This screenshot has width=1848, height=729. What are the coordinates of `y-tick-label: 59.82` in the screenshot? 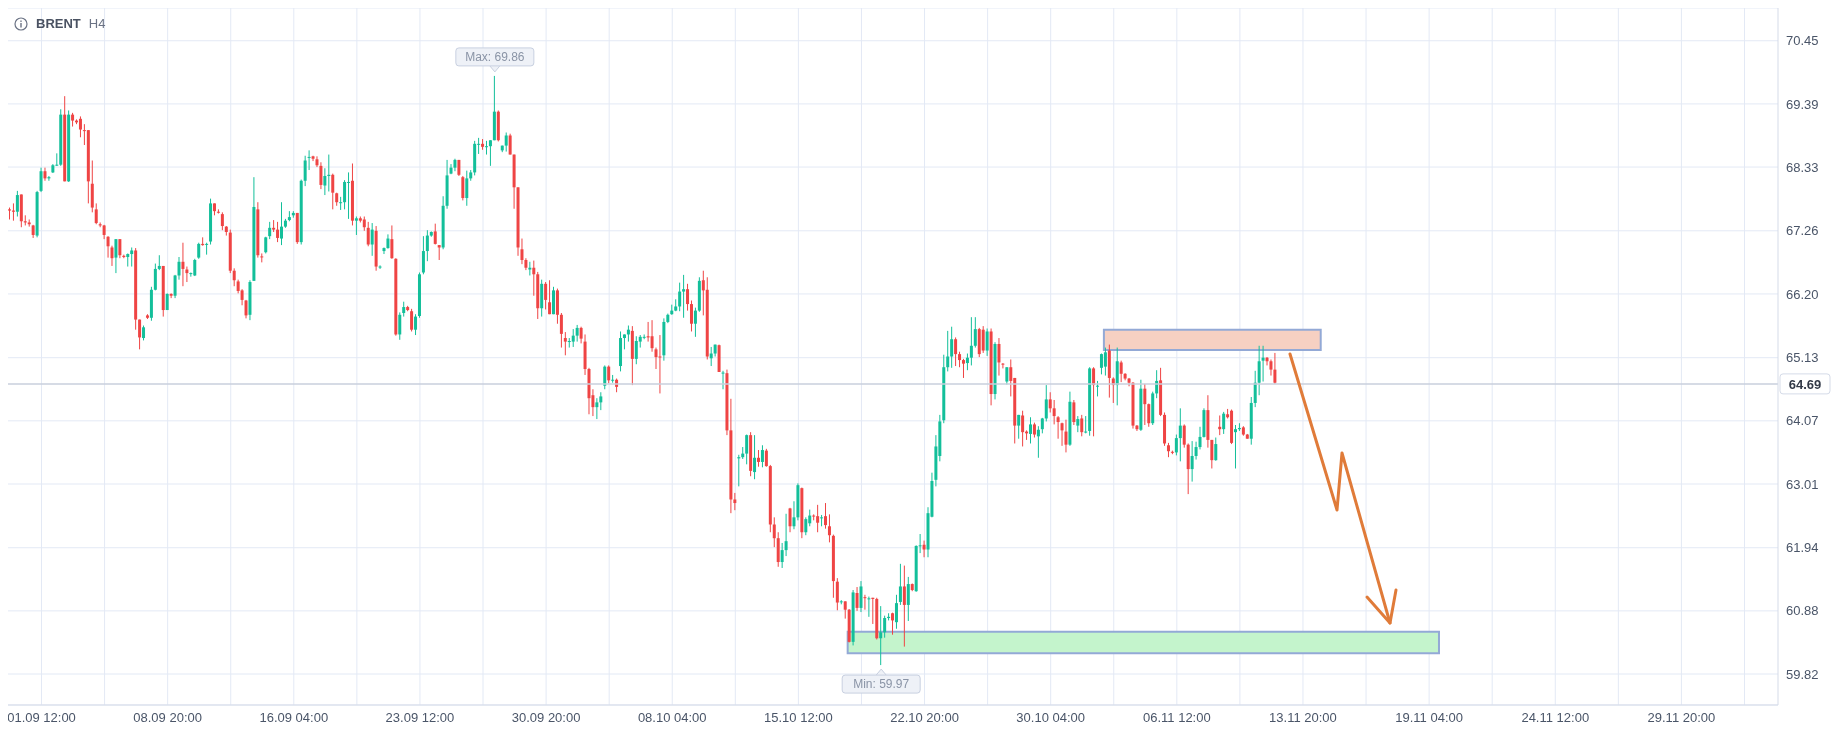 It's located at (1802, 674).